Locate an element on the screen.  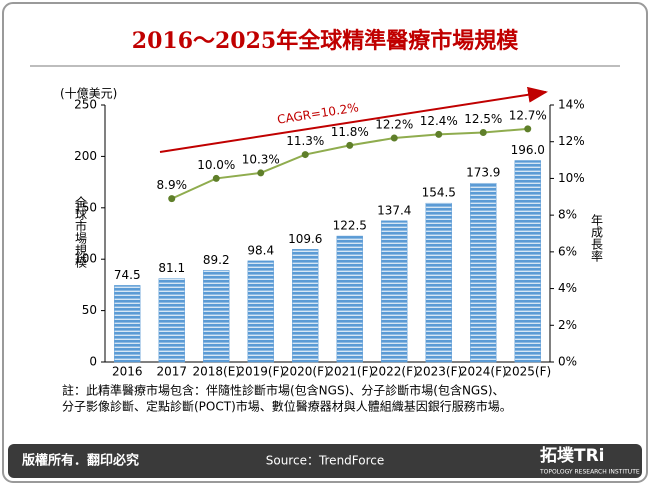
y-unit: (十億美元) is located at coordinates (88, 94).